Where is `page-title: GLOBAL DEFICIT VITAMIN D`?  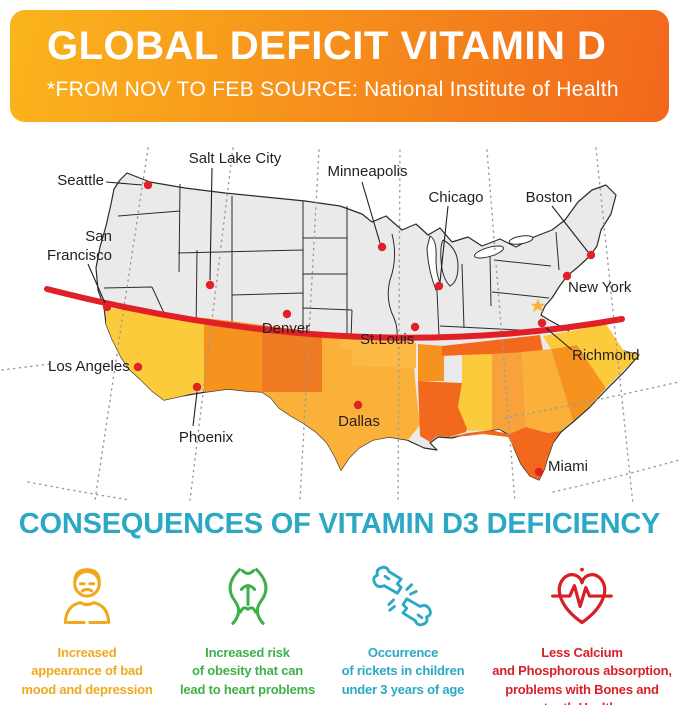 page-title: GLOBAL DEFICIT VITAMIN D is located at coordinates (327, 46).